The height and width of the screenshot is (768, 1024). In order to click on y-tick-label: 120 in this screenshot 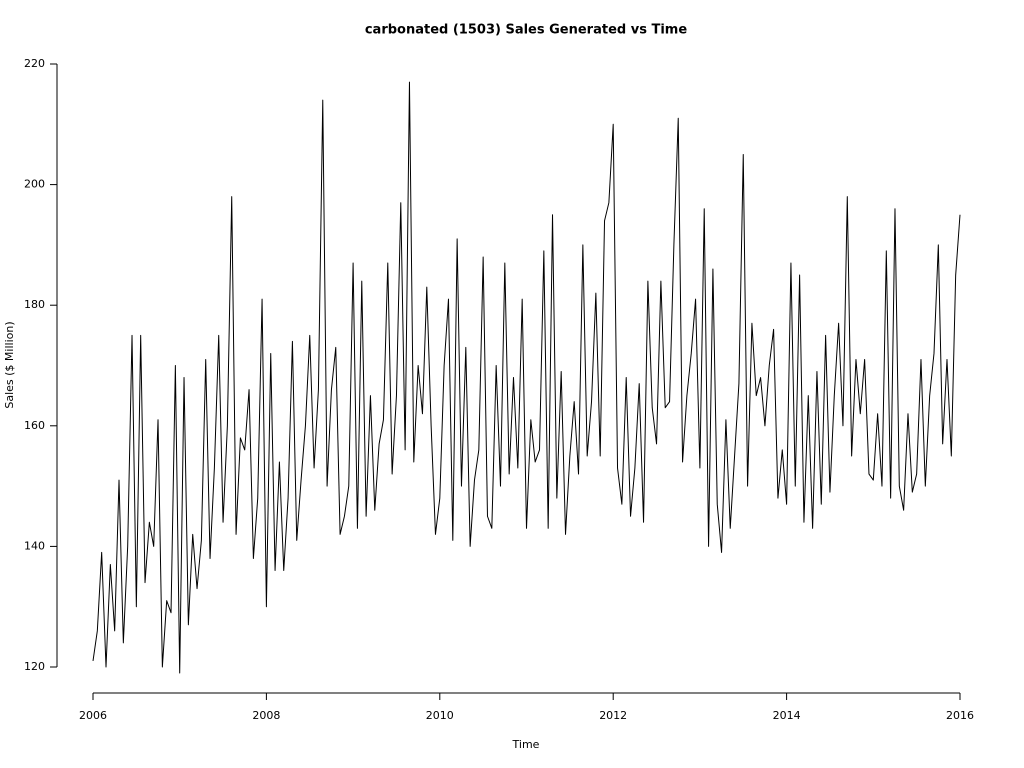, I will do `click(34, 666)`.